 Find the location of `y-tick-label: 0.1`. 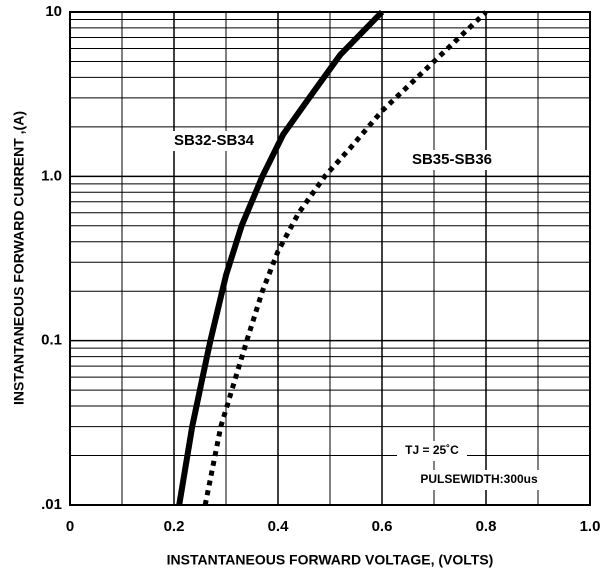

y-tick-label: 0.1 is located at coordinates (51, 340).